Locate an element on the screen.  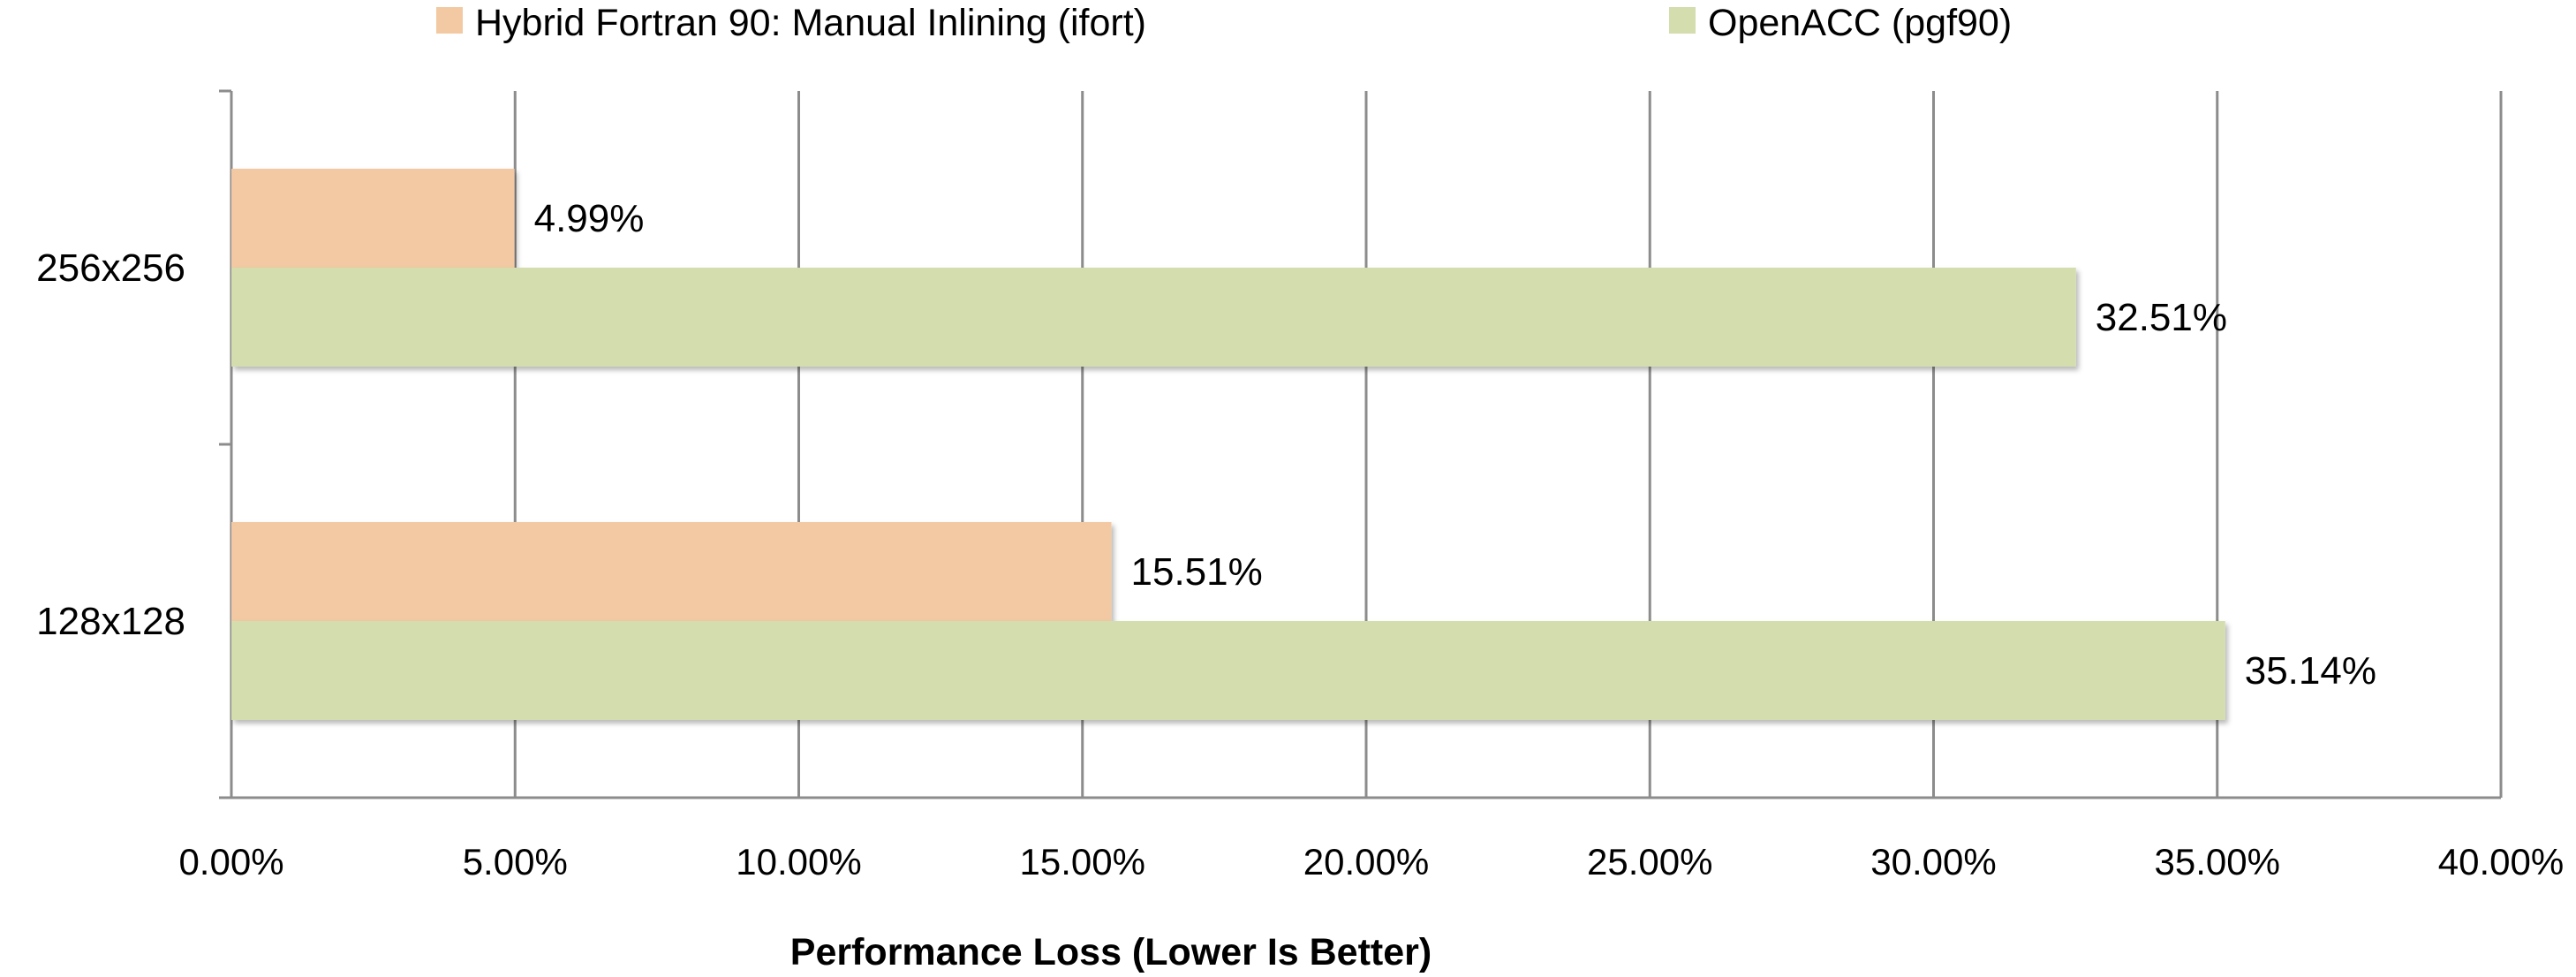
bar-hybrid-fortran-256x256 is located at coordinates (373, 218).